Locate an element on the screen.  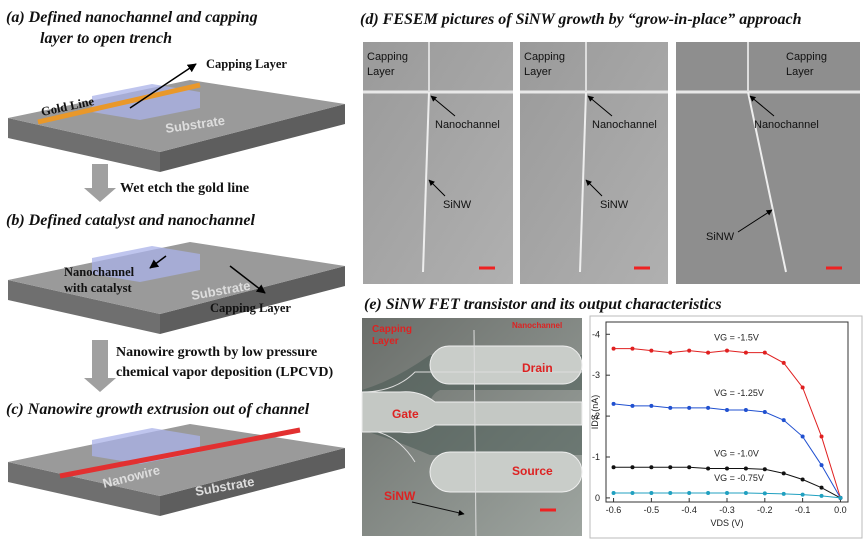
y-tick-label: 0 is located at coordinates (597, 498).